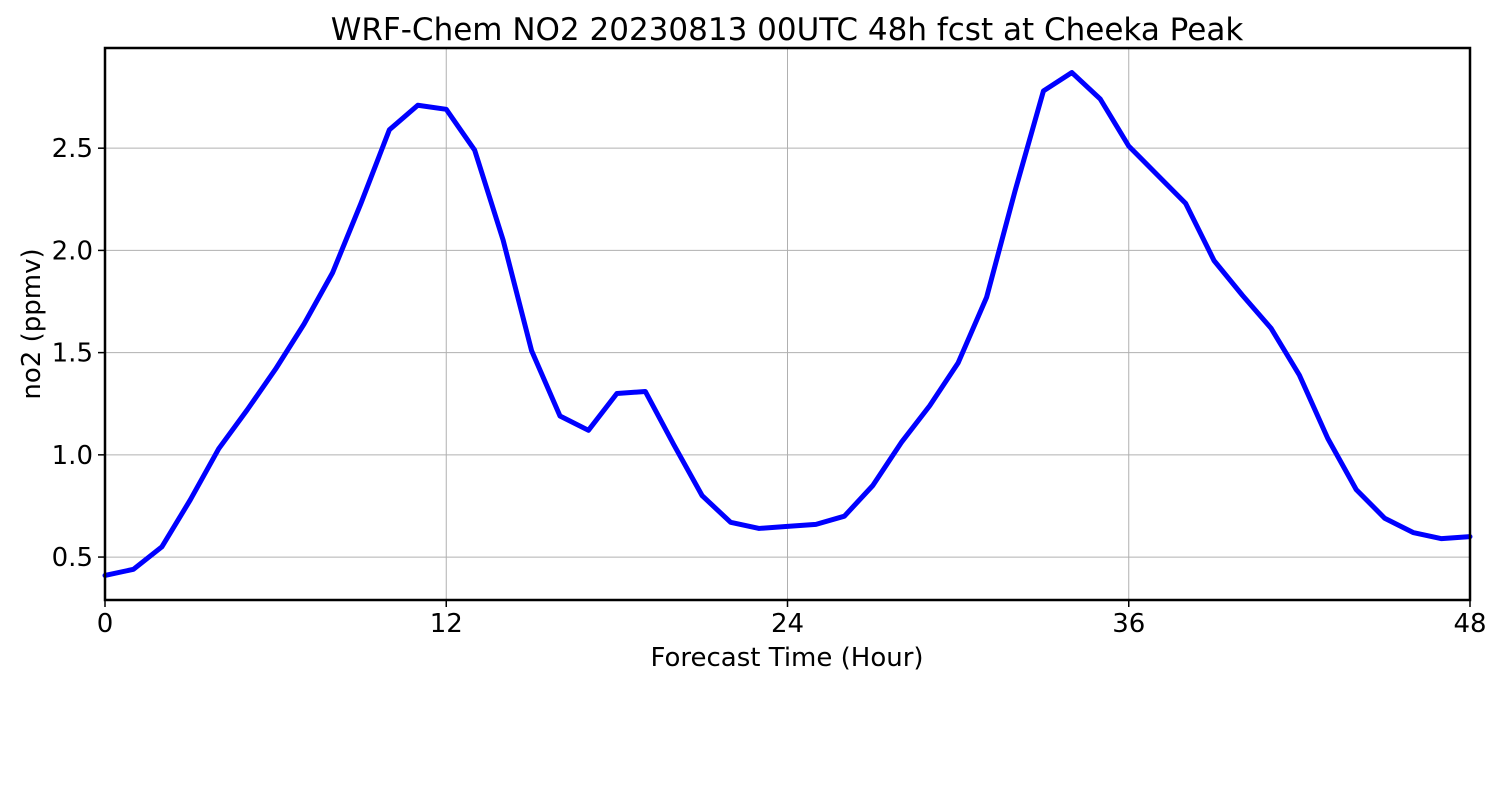  Describe the element at coordinates (32, 323) in the screenshot. I see `y-axis-label: no2 (ppmv)` at that location.